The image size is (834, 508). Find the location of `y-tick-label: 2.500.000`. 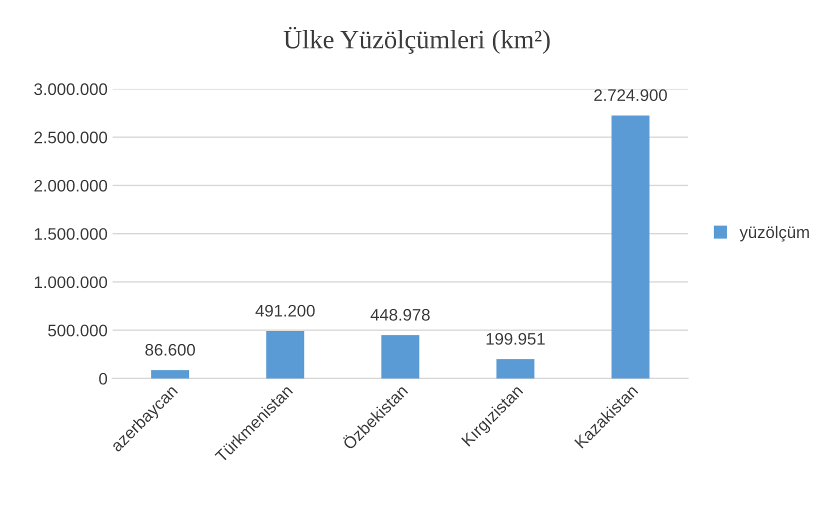

y-tick-label: 2.500.000 is located at coordinates (71, 138).